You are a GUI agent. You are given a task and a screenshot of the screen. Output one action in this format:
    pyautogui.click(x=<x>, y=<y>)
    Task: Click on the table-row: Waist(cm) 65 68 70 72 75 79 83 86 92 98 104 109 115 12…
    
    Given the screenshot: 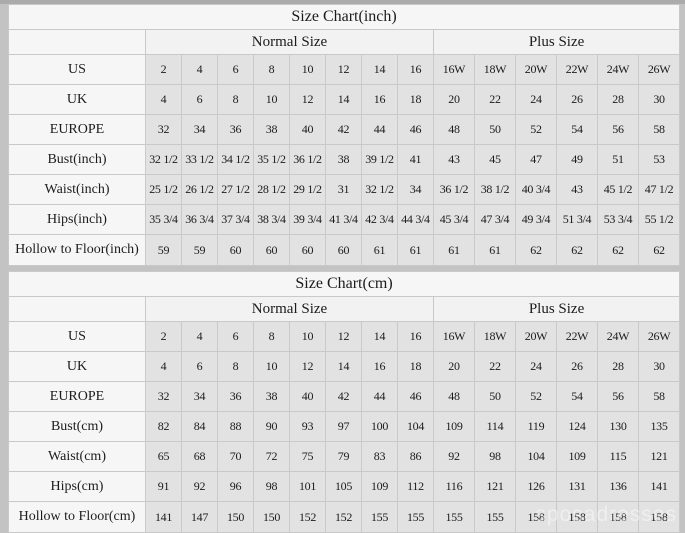 What is the action you would take?
    pyautogui.click(x=344, y=456)
    